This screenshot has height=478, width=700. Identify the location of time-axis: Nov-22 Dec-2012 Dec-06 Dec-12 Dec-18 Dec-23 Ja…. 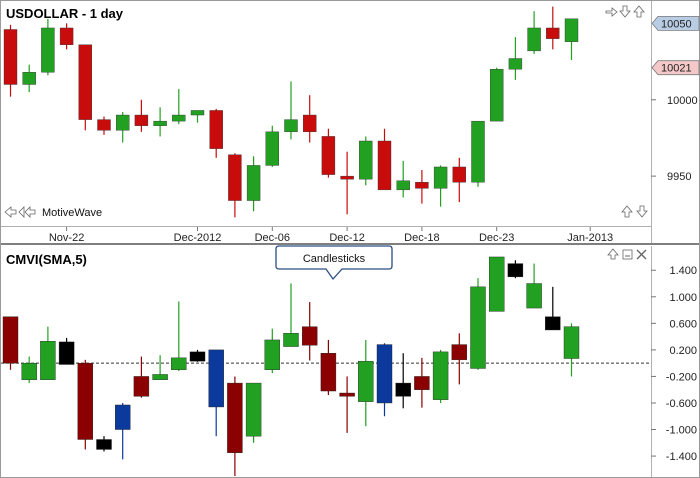
(331, 235).